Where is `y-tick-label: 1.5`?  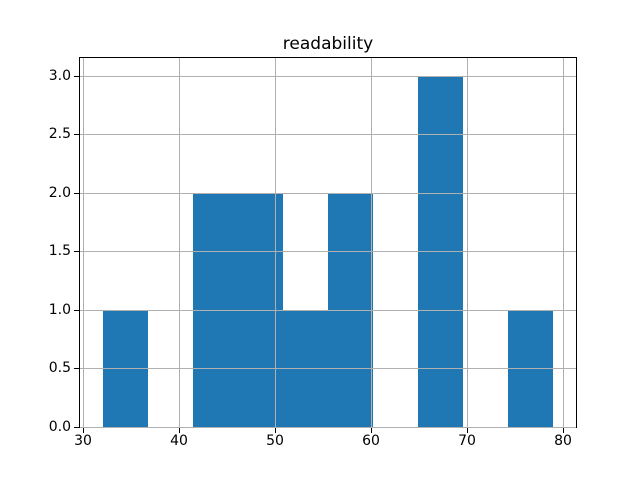
y-tick-label: 1.5 is located at coordinates (59, 251).